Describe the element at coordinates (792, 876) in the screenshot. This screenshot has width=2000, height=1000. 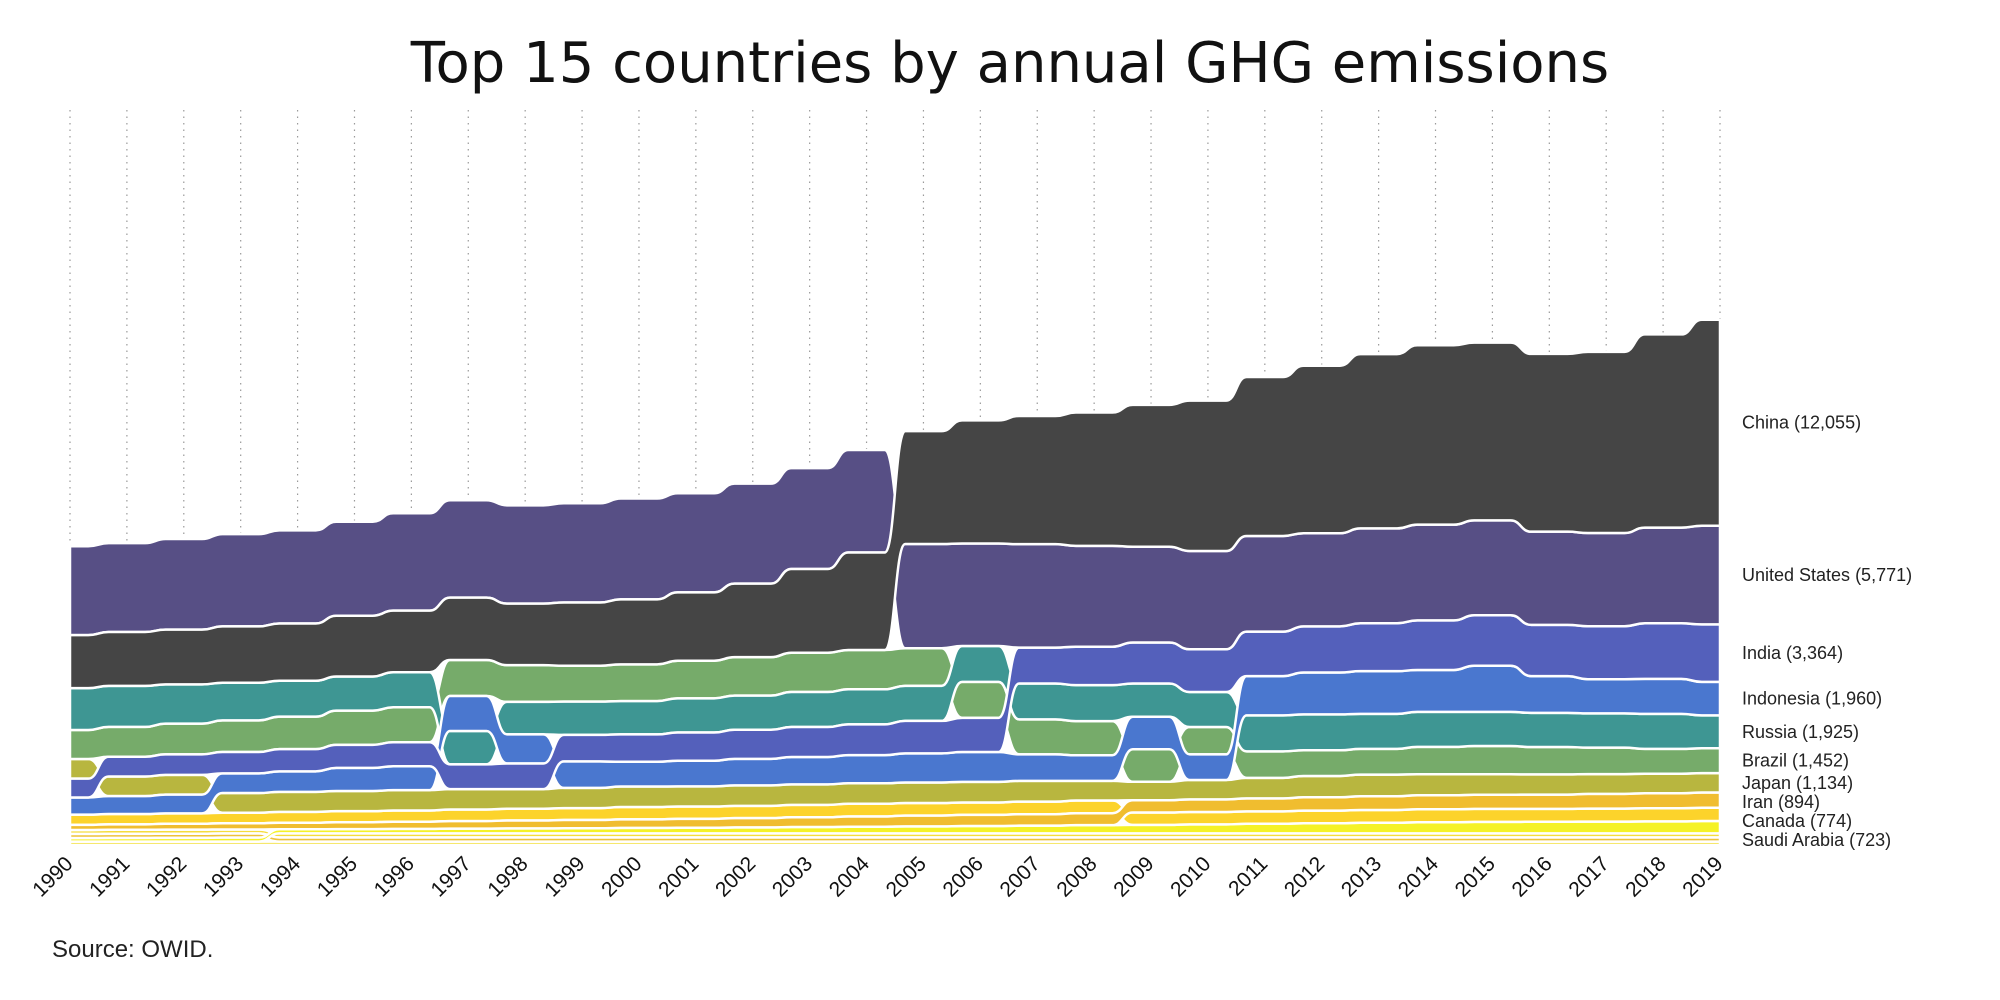
I see `x-tick-label-2003: 2003` at that location.